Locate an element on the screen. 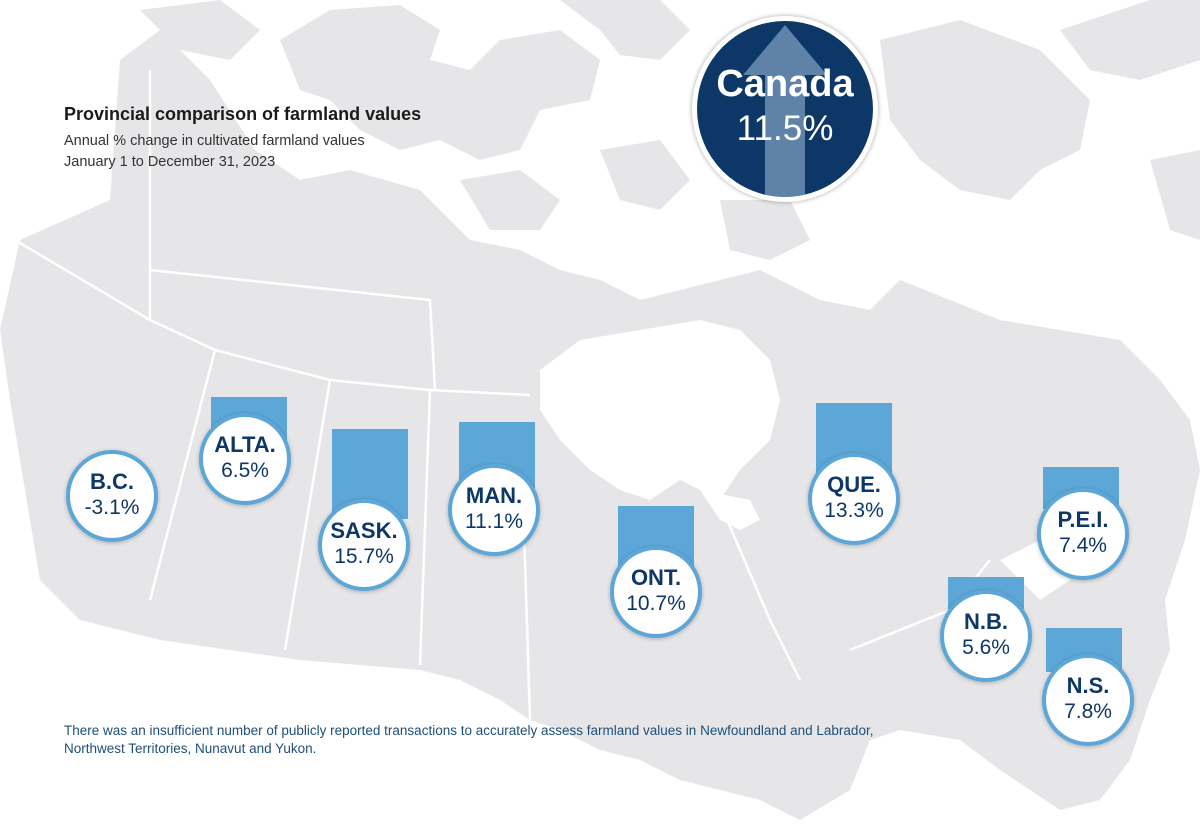  province-value: 5.6% is located at coordinates (986, 647).